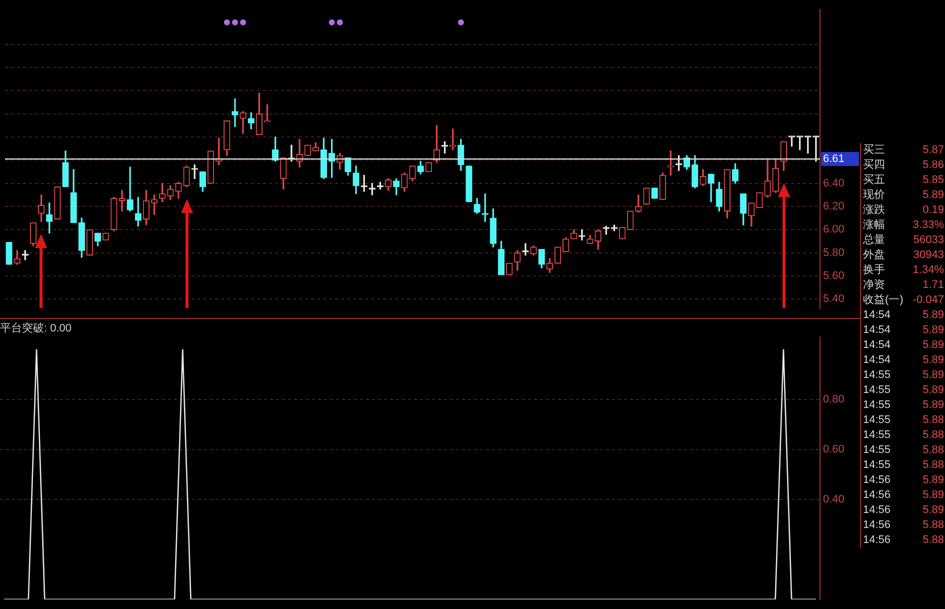 The image size is (945, 609). I want to click on text: 5.85, so click(933, 180).